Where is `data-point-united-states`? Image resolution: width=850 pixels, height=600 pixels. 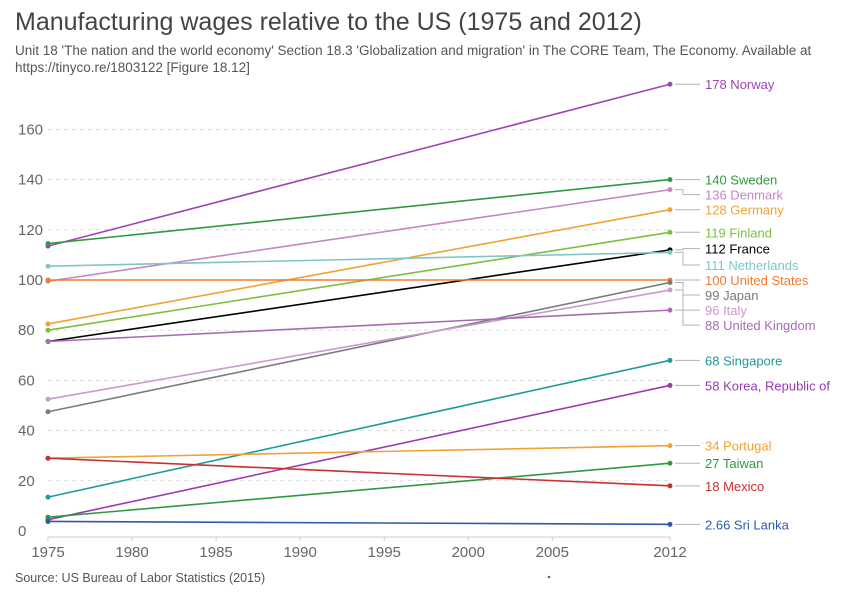 data-point-united-states is located at coordinates (48, 280).